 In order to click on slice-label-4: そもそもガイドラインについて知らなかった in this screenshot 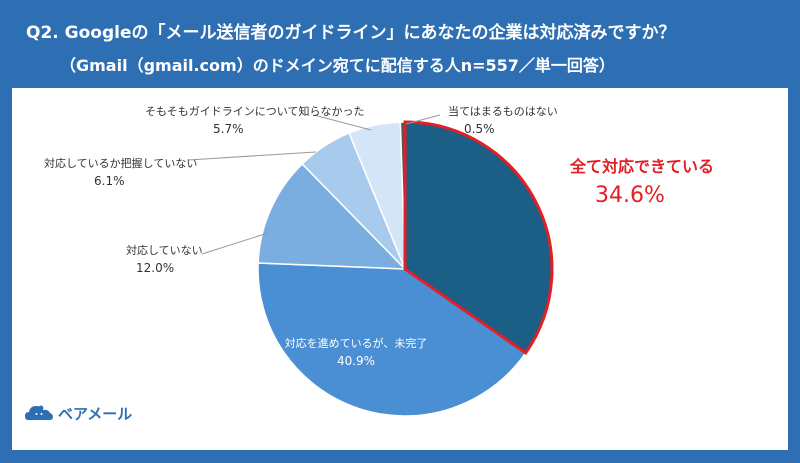, I will do `click(254, 111)`.